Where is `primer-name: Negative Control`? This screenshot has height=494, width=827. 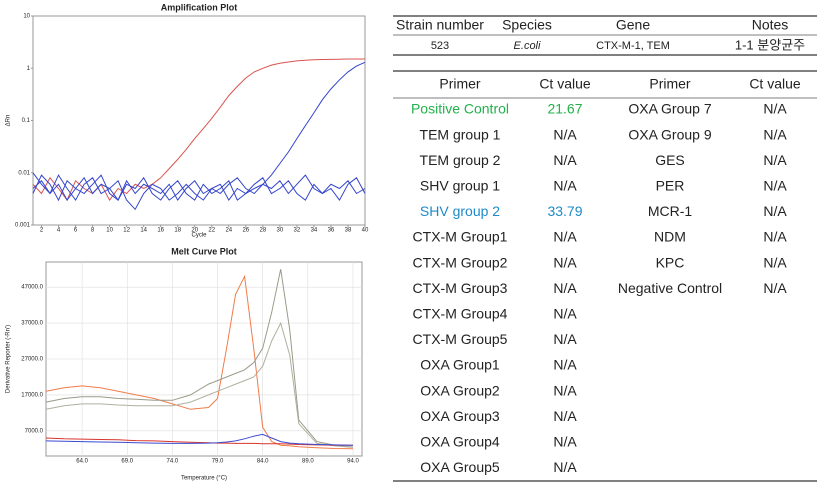
primer-name: Negative Control is located at coordinates (670, 288).